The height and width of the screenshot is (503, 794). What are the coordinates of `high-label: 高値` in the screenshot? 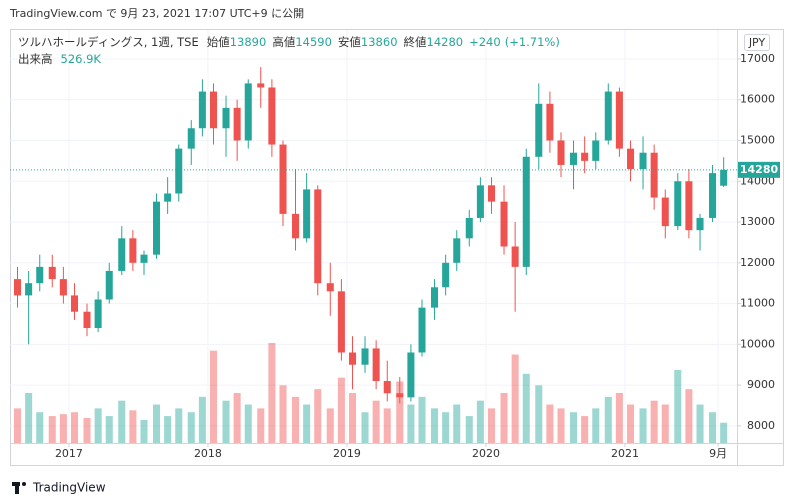 It's located at (283, 42).